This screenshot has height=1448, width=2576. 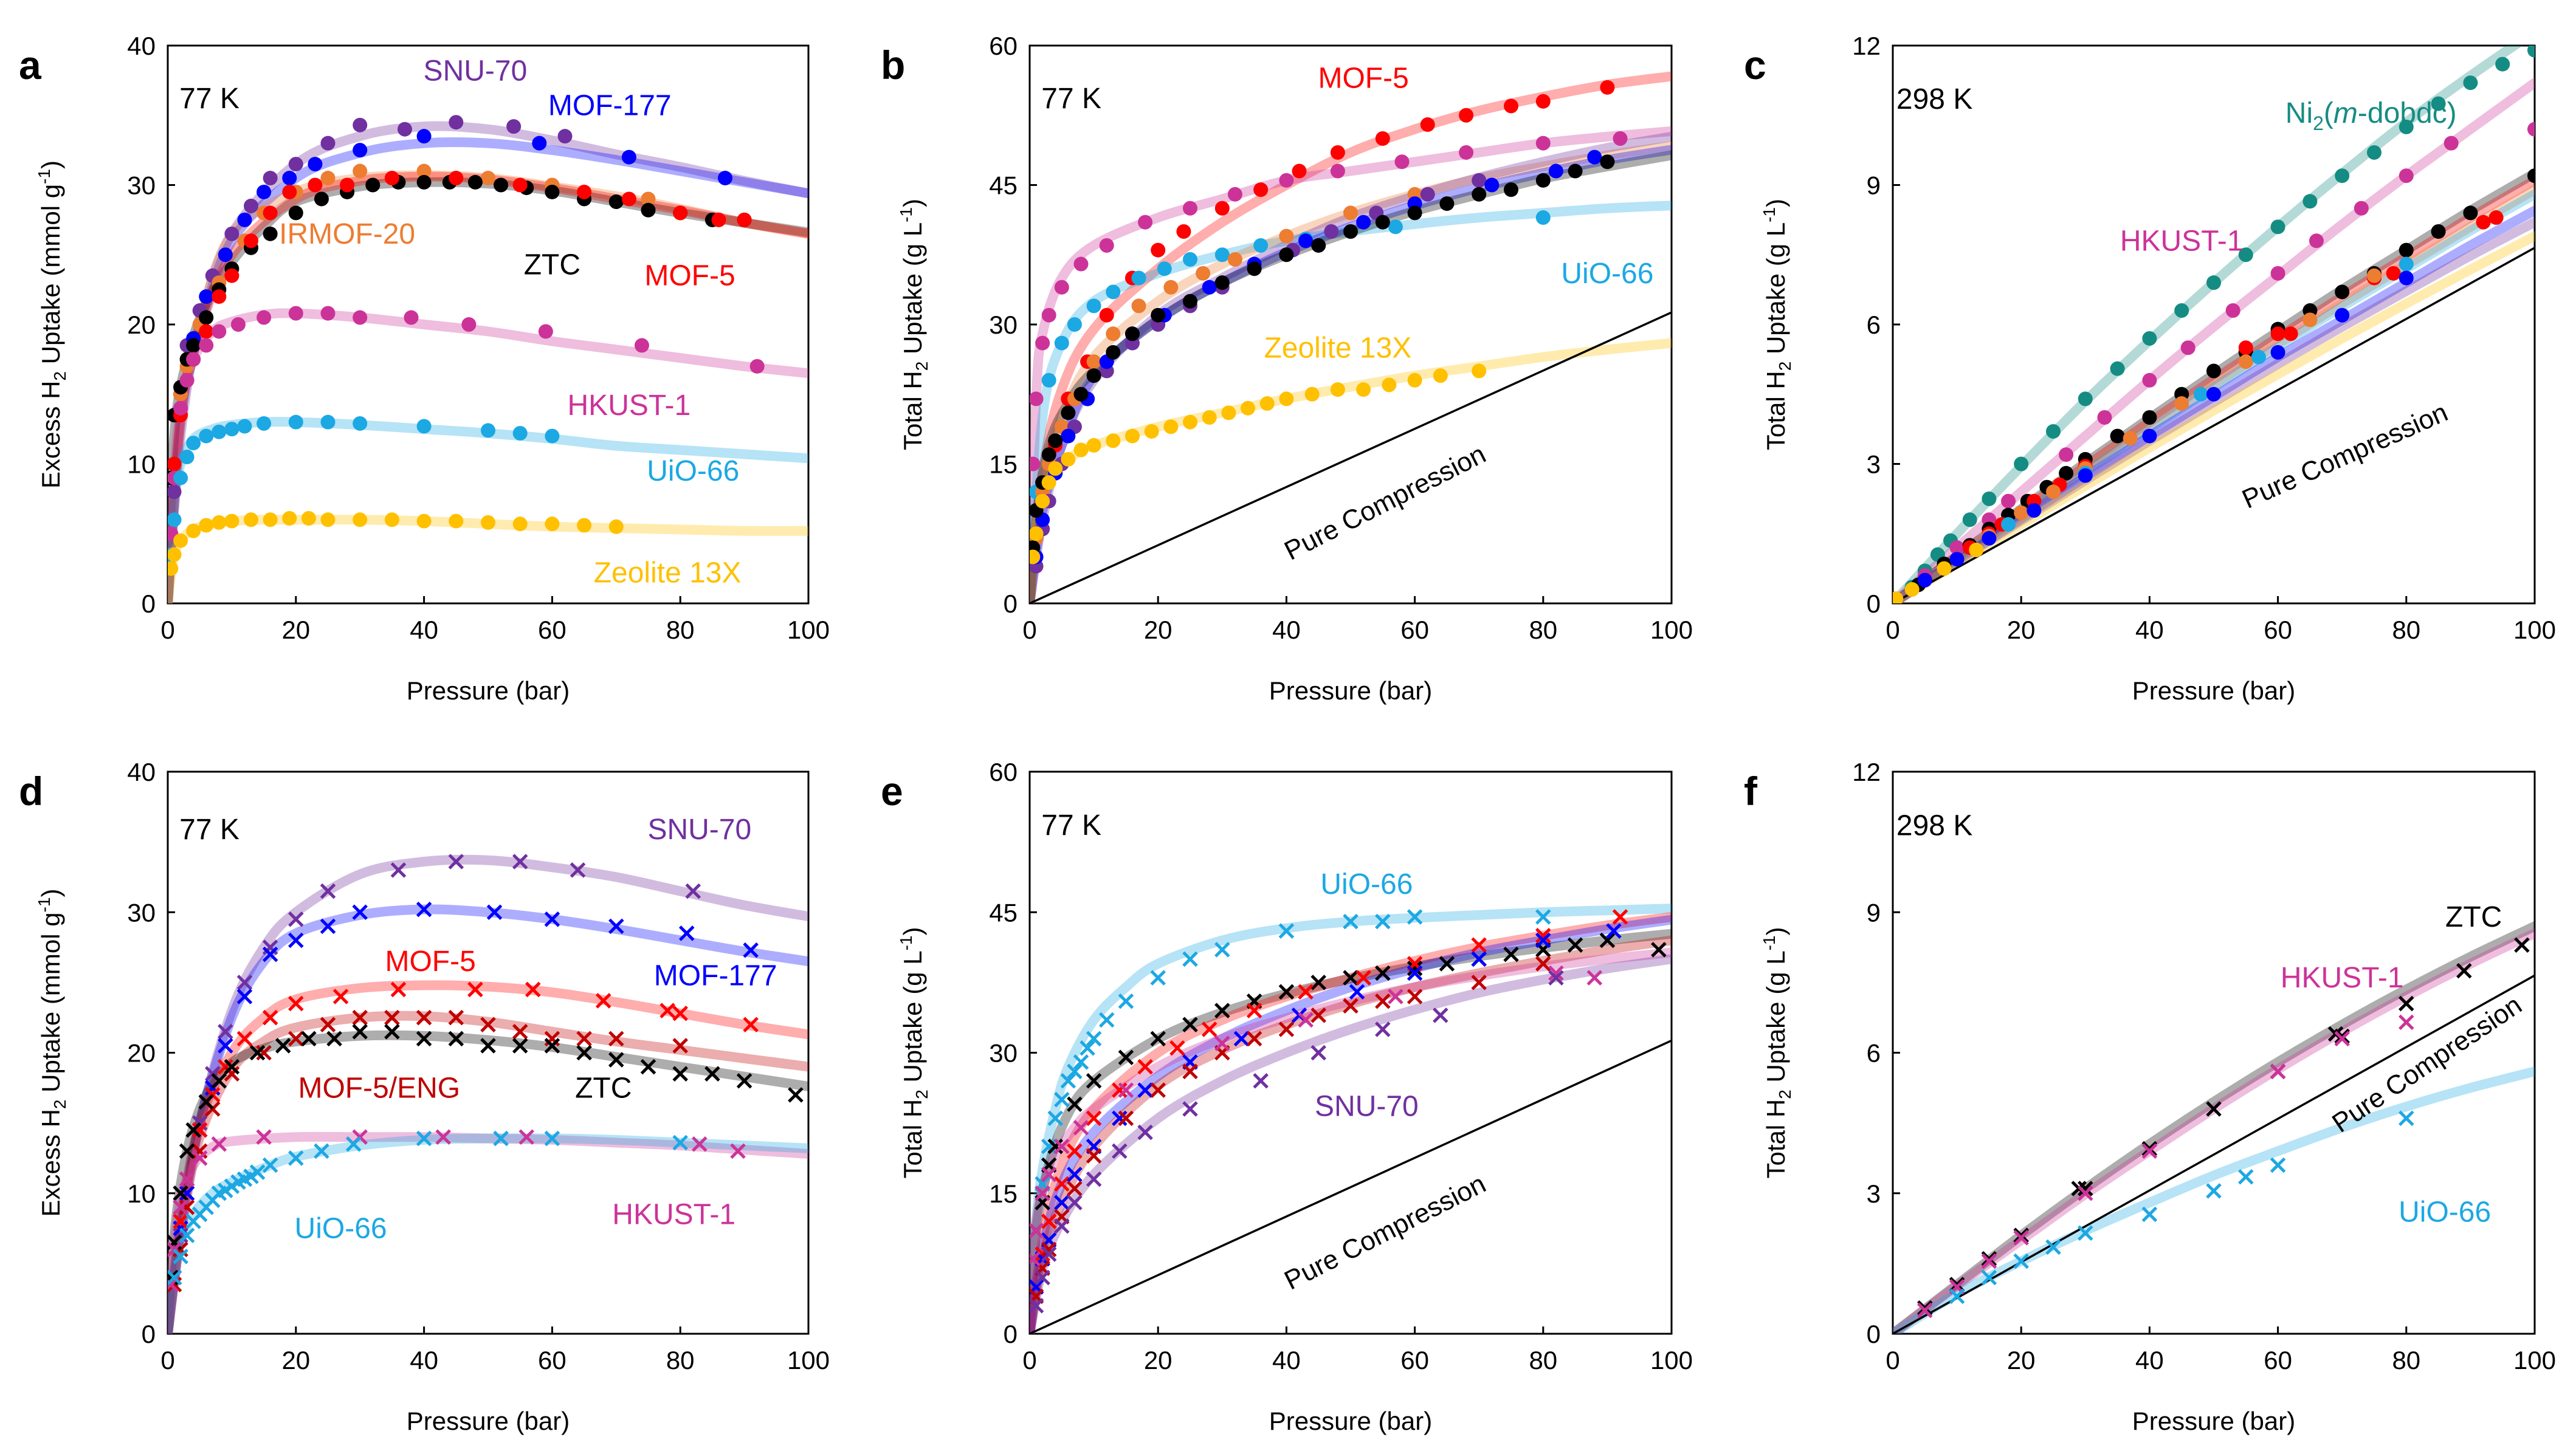 I want to click on y-tick-label: 45, so click(x=1003, y=913).